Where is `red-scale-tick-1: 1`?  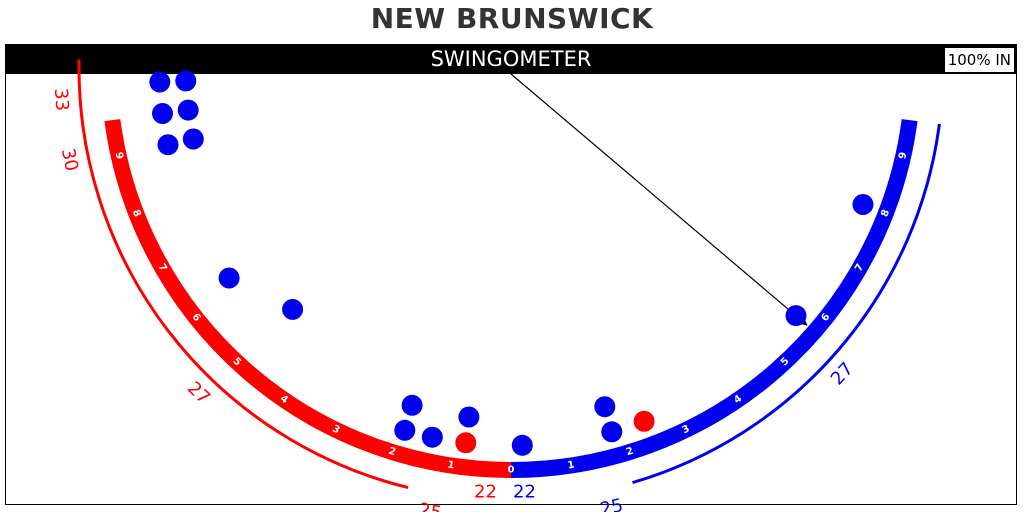
red-scale-tick-1: 1 is located at coordinates (451, 466).